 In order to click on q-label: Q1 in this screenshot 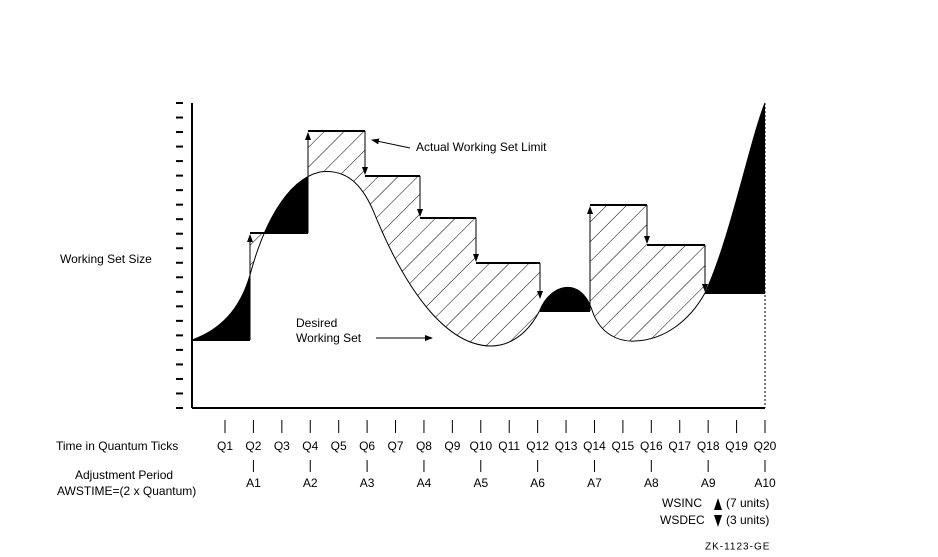, I will do `click(225, 446)`.